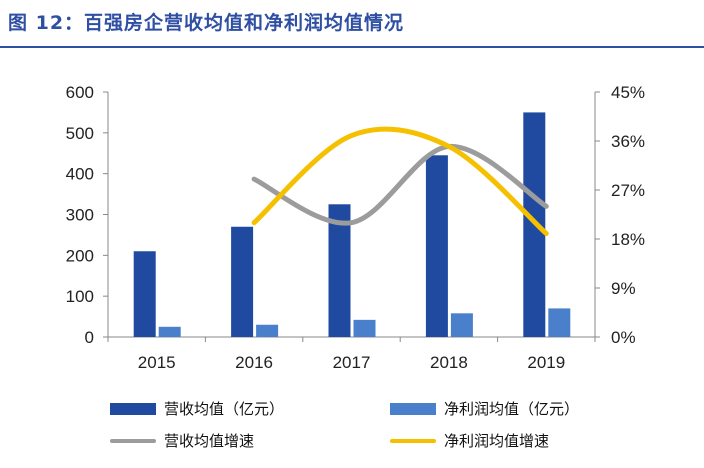  I want to click on legend-revenue-bar: 营收均值（亿元）, so click(197, 408).